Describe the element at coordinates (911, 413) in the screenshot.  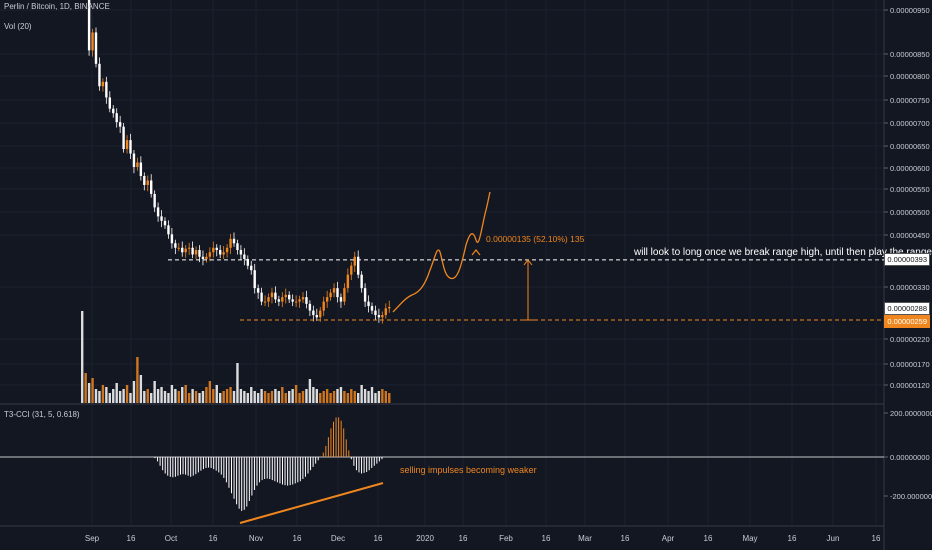
I see `cci-tick-label: 200.00000000` at that location.